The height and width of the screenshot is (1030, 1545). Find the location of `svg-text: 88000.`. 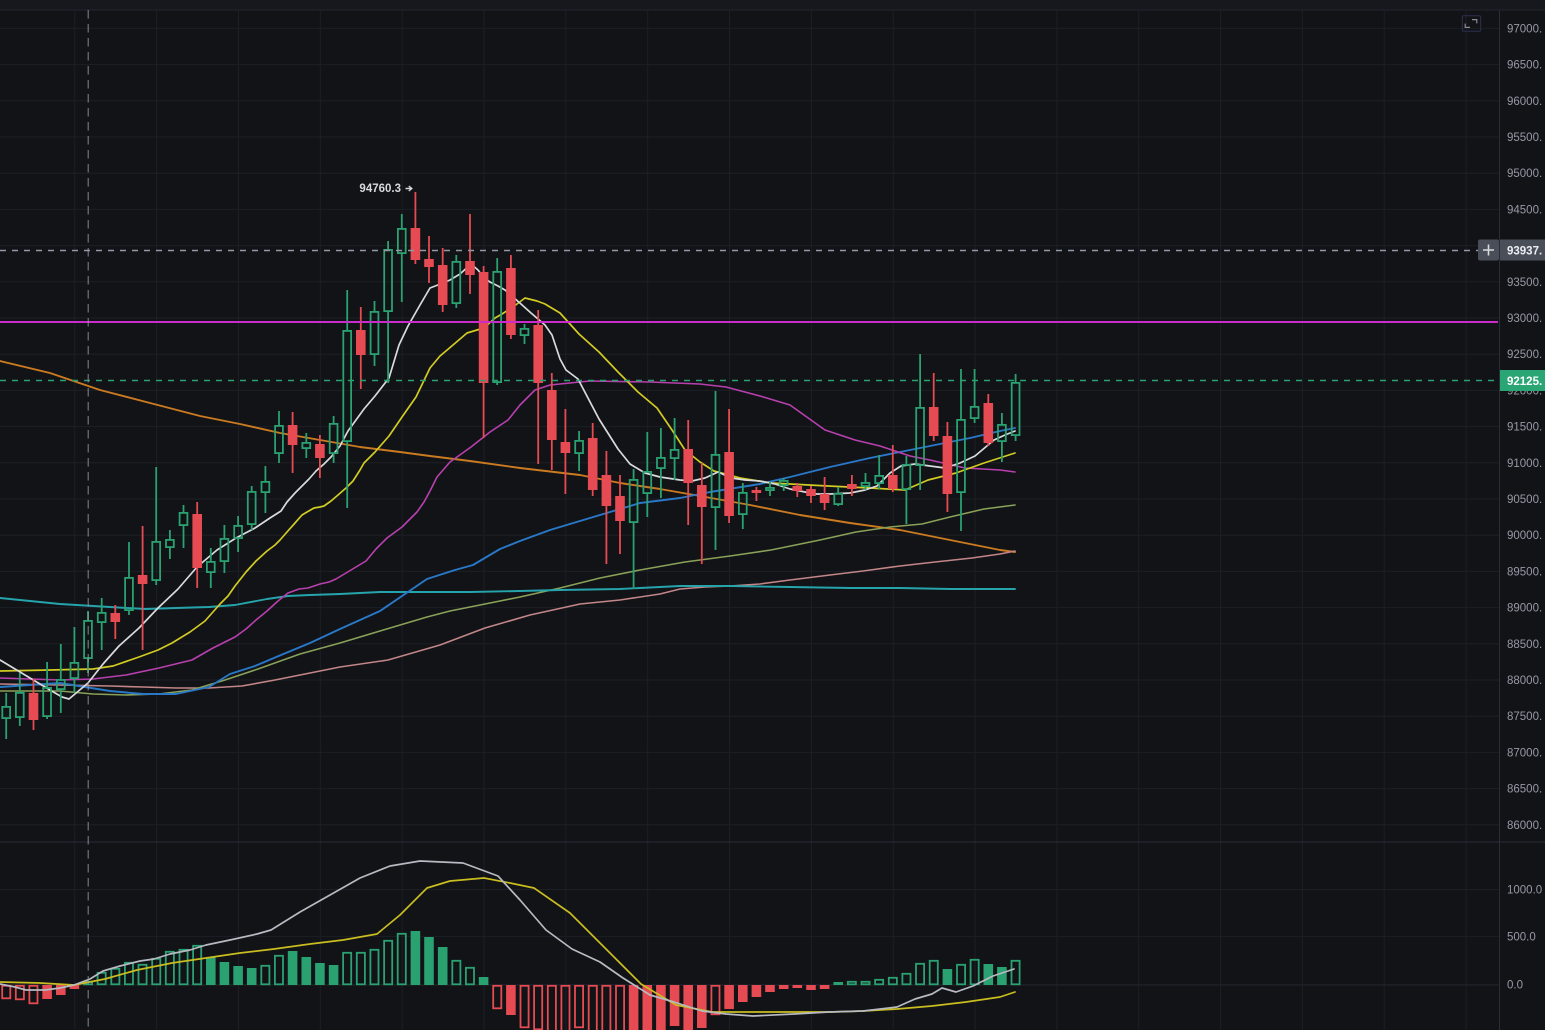

svg-text: 88000. is located at coordinates (1524, 681).